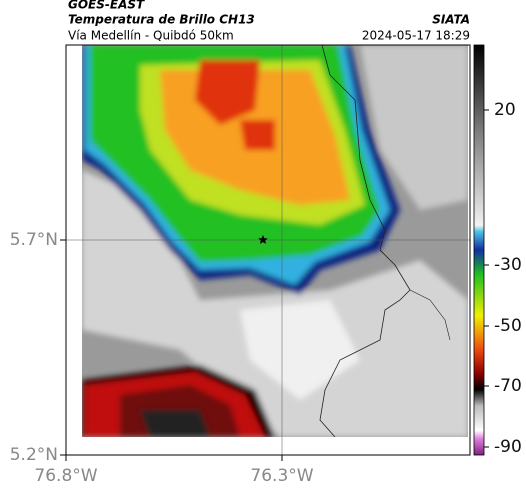  What do you see at coordinates (65, 476) in the screenshot?
I see `x-tick-label: 76.8°W` at bounding box center [65, 476].